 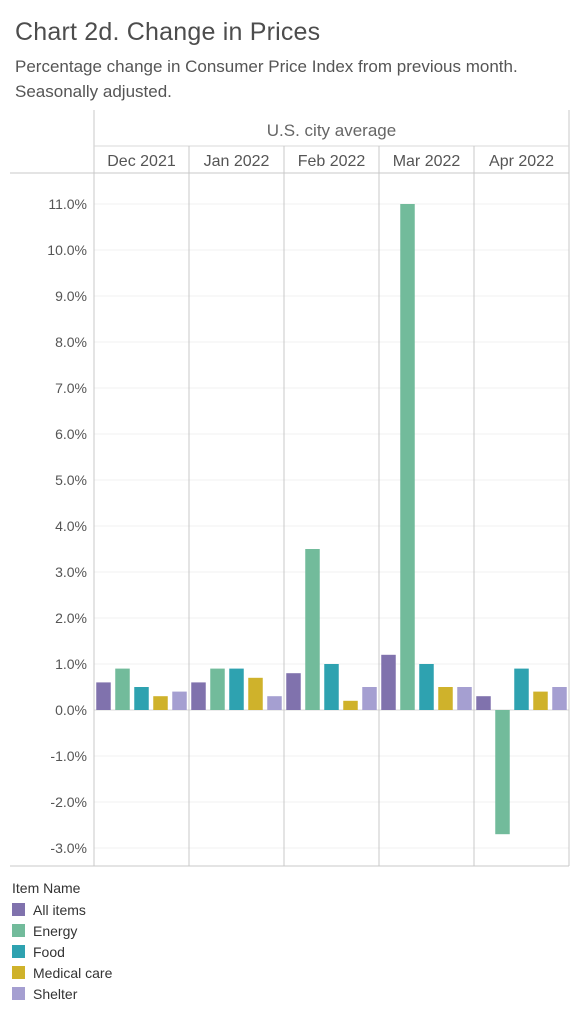 I want to click on y-tick-label: 1.0%, so click(x=71, y=664).